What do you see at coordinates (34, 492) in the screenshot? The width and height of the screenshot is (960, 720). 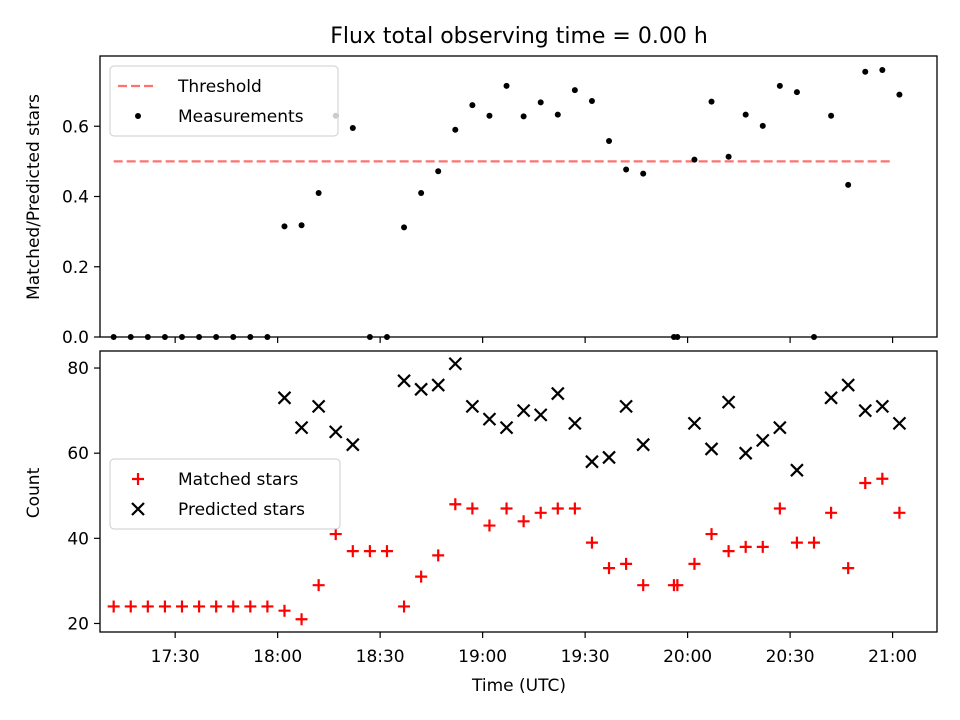 I see `bottom-y-axis-label: Count` at bounding box center [34, 492].